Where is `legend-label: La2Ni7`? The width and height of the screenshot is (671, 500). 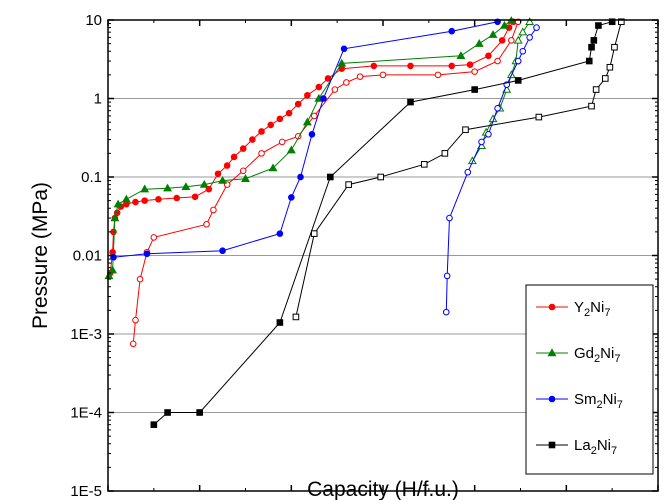
legend-label: La2Ni7 is located at coordinates (595, 447).